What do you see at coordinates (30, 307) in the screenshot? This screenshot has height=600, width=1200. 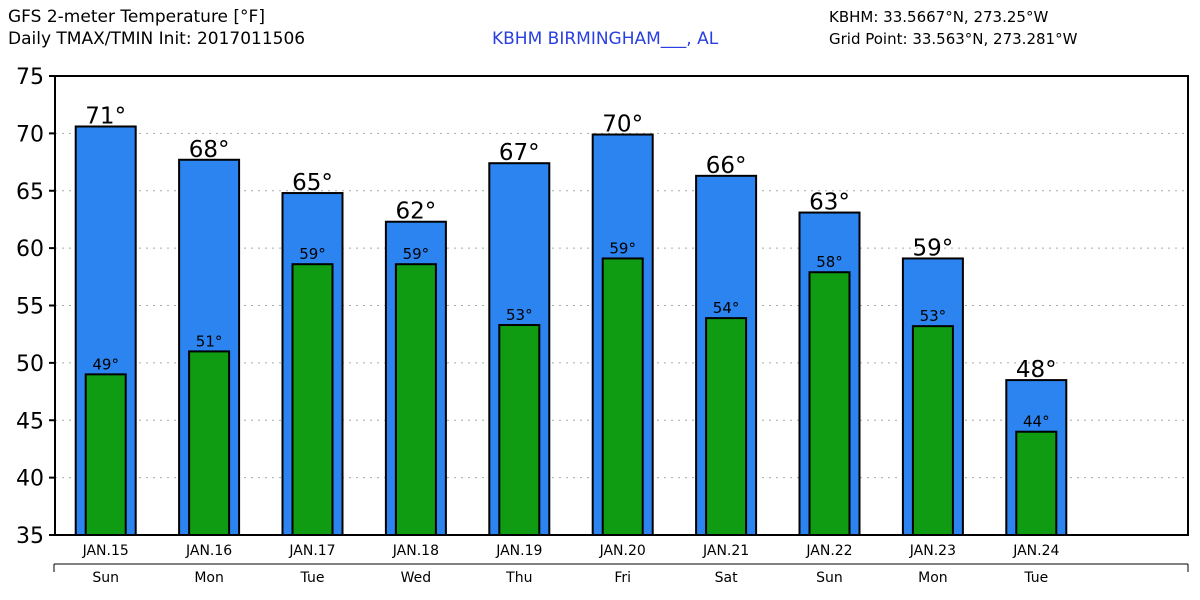 I see `y-tick-label: 55` at bounding box center [30, 307].